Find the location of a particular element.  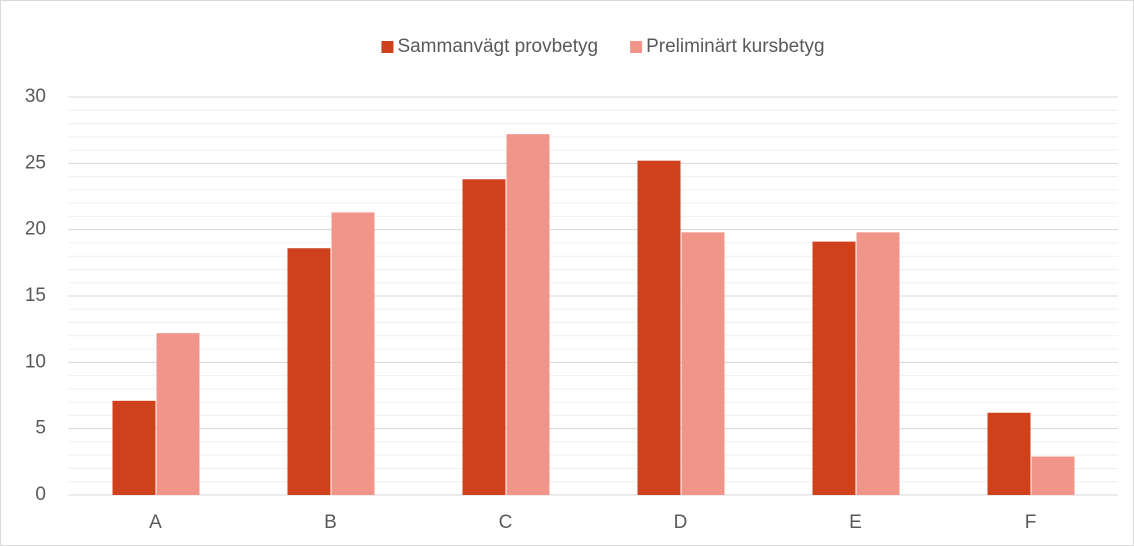

x-tick-label: C is located at coordinates (506, 522).